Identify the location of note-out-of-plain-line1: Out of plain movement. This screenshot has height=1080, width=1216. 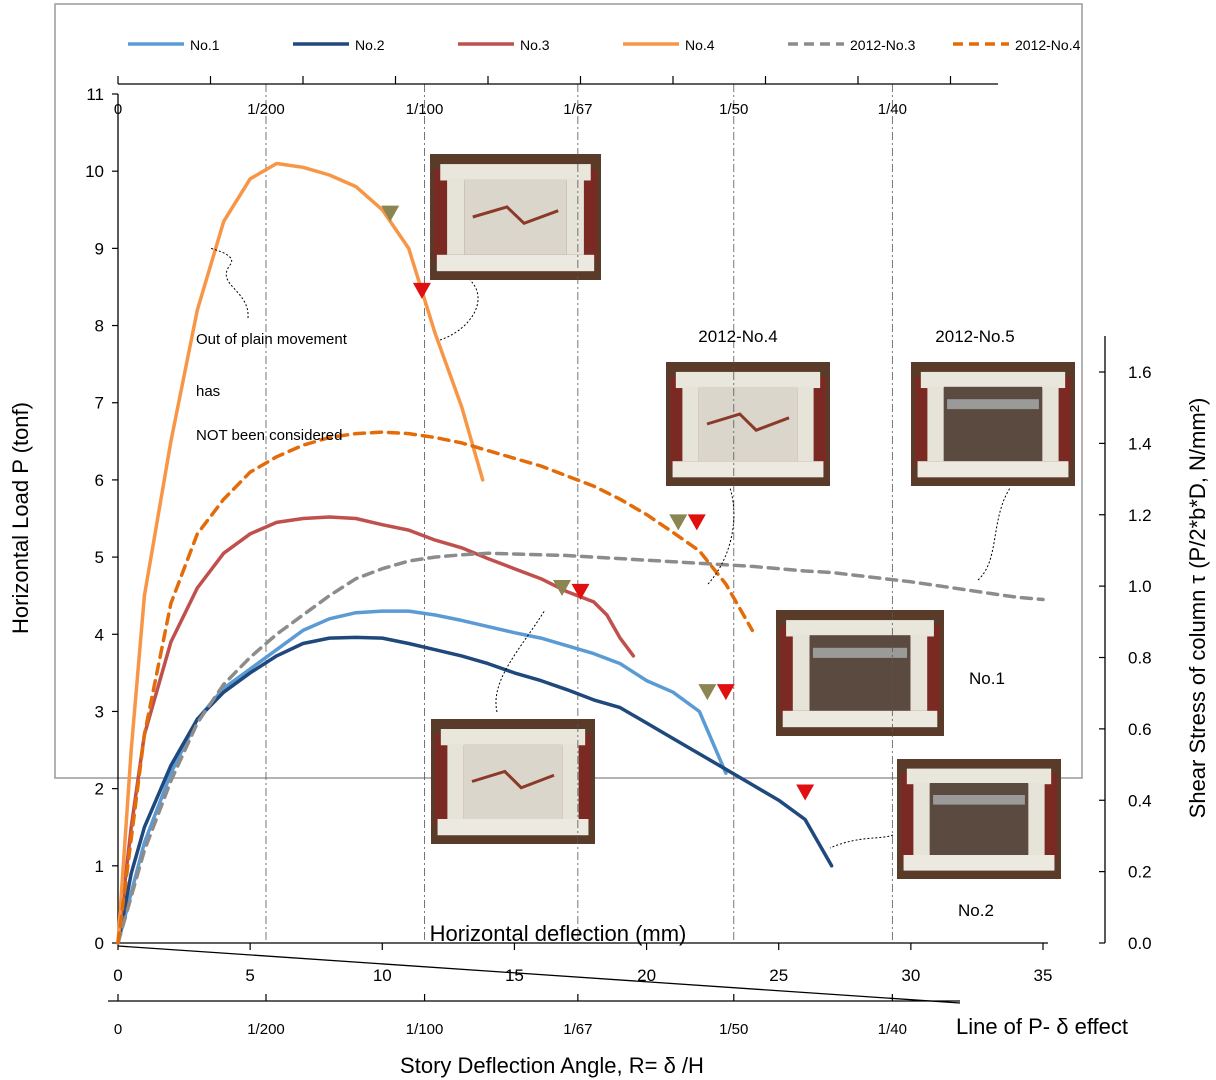
(272, 339).